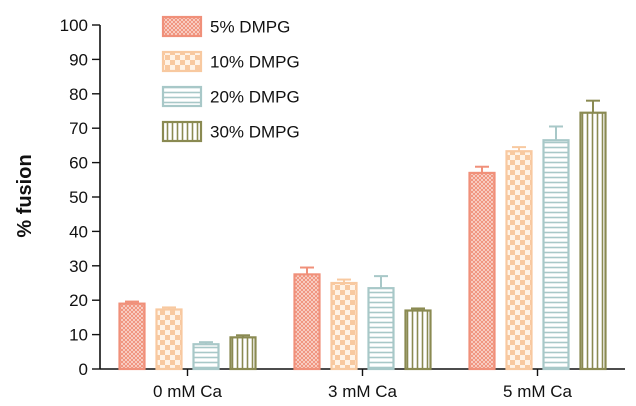 This screenshot has width=636, height=406. Describe the element at coordinates (78, 335) in the screenshot. I see `y-tick-label: 10` at that location.